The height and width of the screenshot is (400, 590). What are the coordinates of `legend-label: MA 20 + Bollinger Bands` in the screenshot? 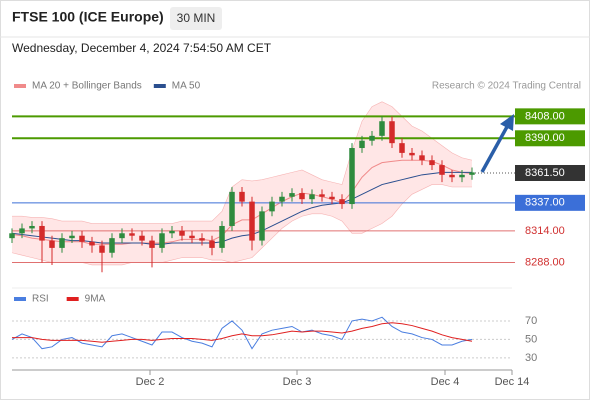 It's located at (87, 86).